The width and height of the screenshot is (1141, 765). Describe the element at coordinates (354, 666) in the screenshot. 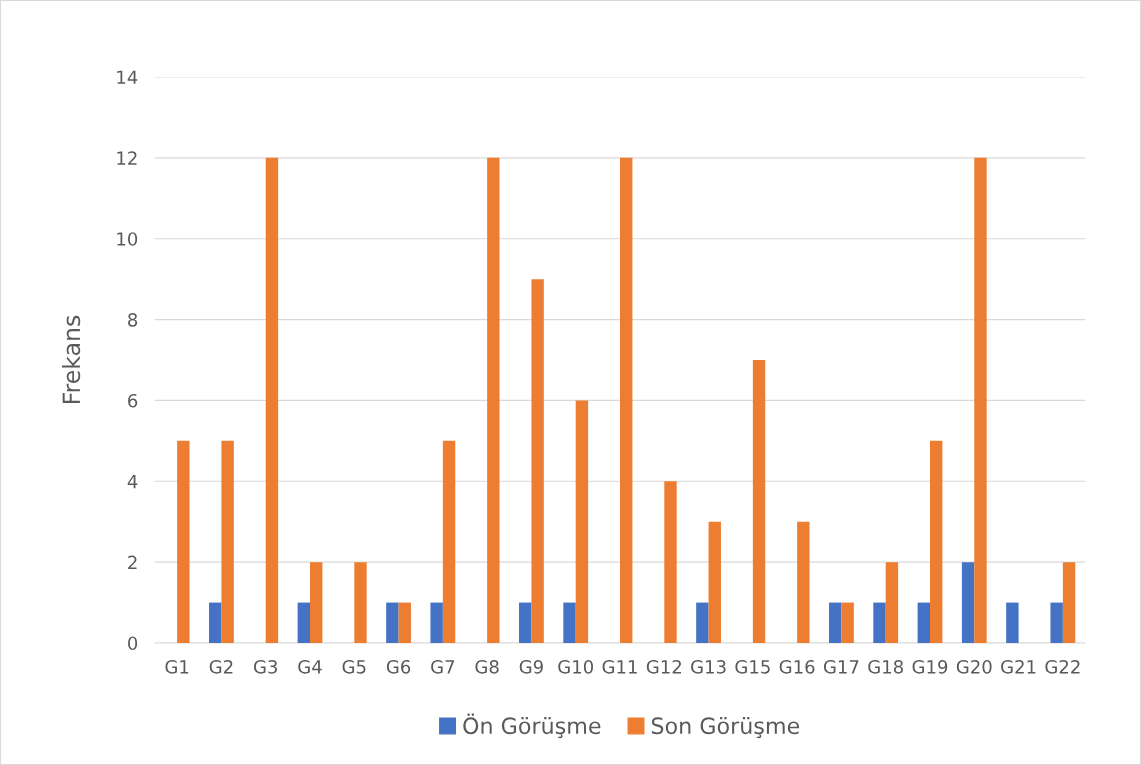

I see `x-tick-label: G5` at that location.